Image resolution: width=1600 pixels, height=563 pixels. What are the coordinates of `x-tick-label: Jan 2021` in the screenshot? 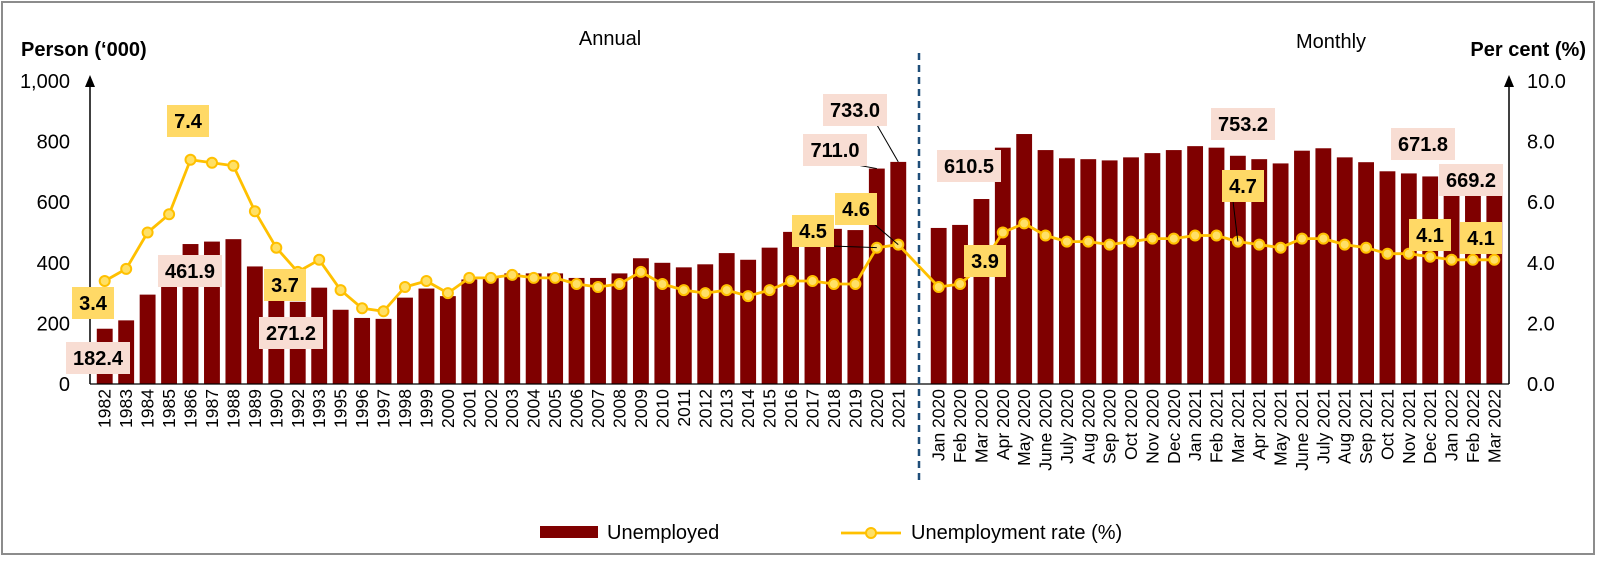 It's located at (1195, 425).